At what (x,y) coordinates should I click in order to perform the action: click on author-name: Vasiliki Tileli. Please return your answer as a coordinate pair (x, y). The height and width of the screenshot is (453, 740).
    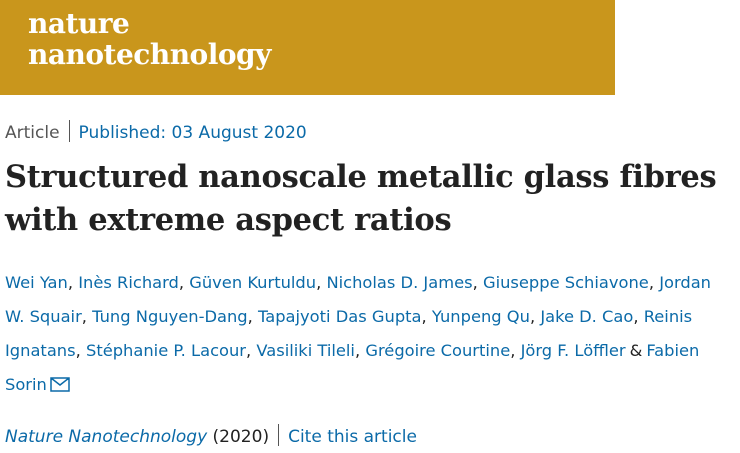
    Looking at the image, I should click on (305, 350).